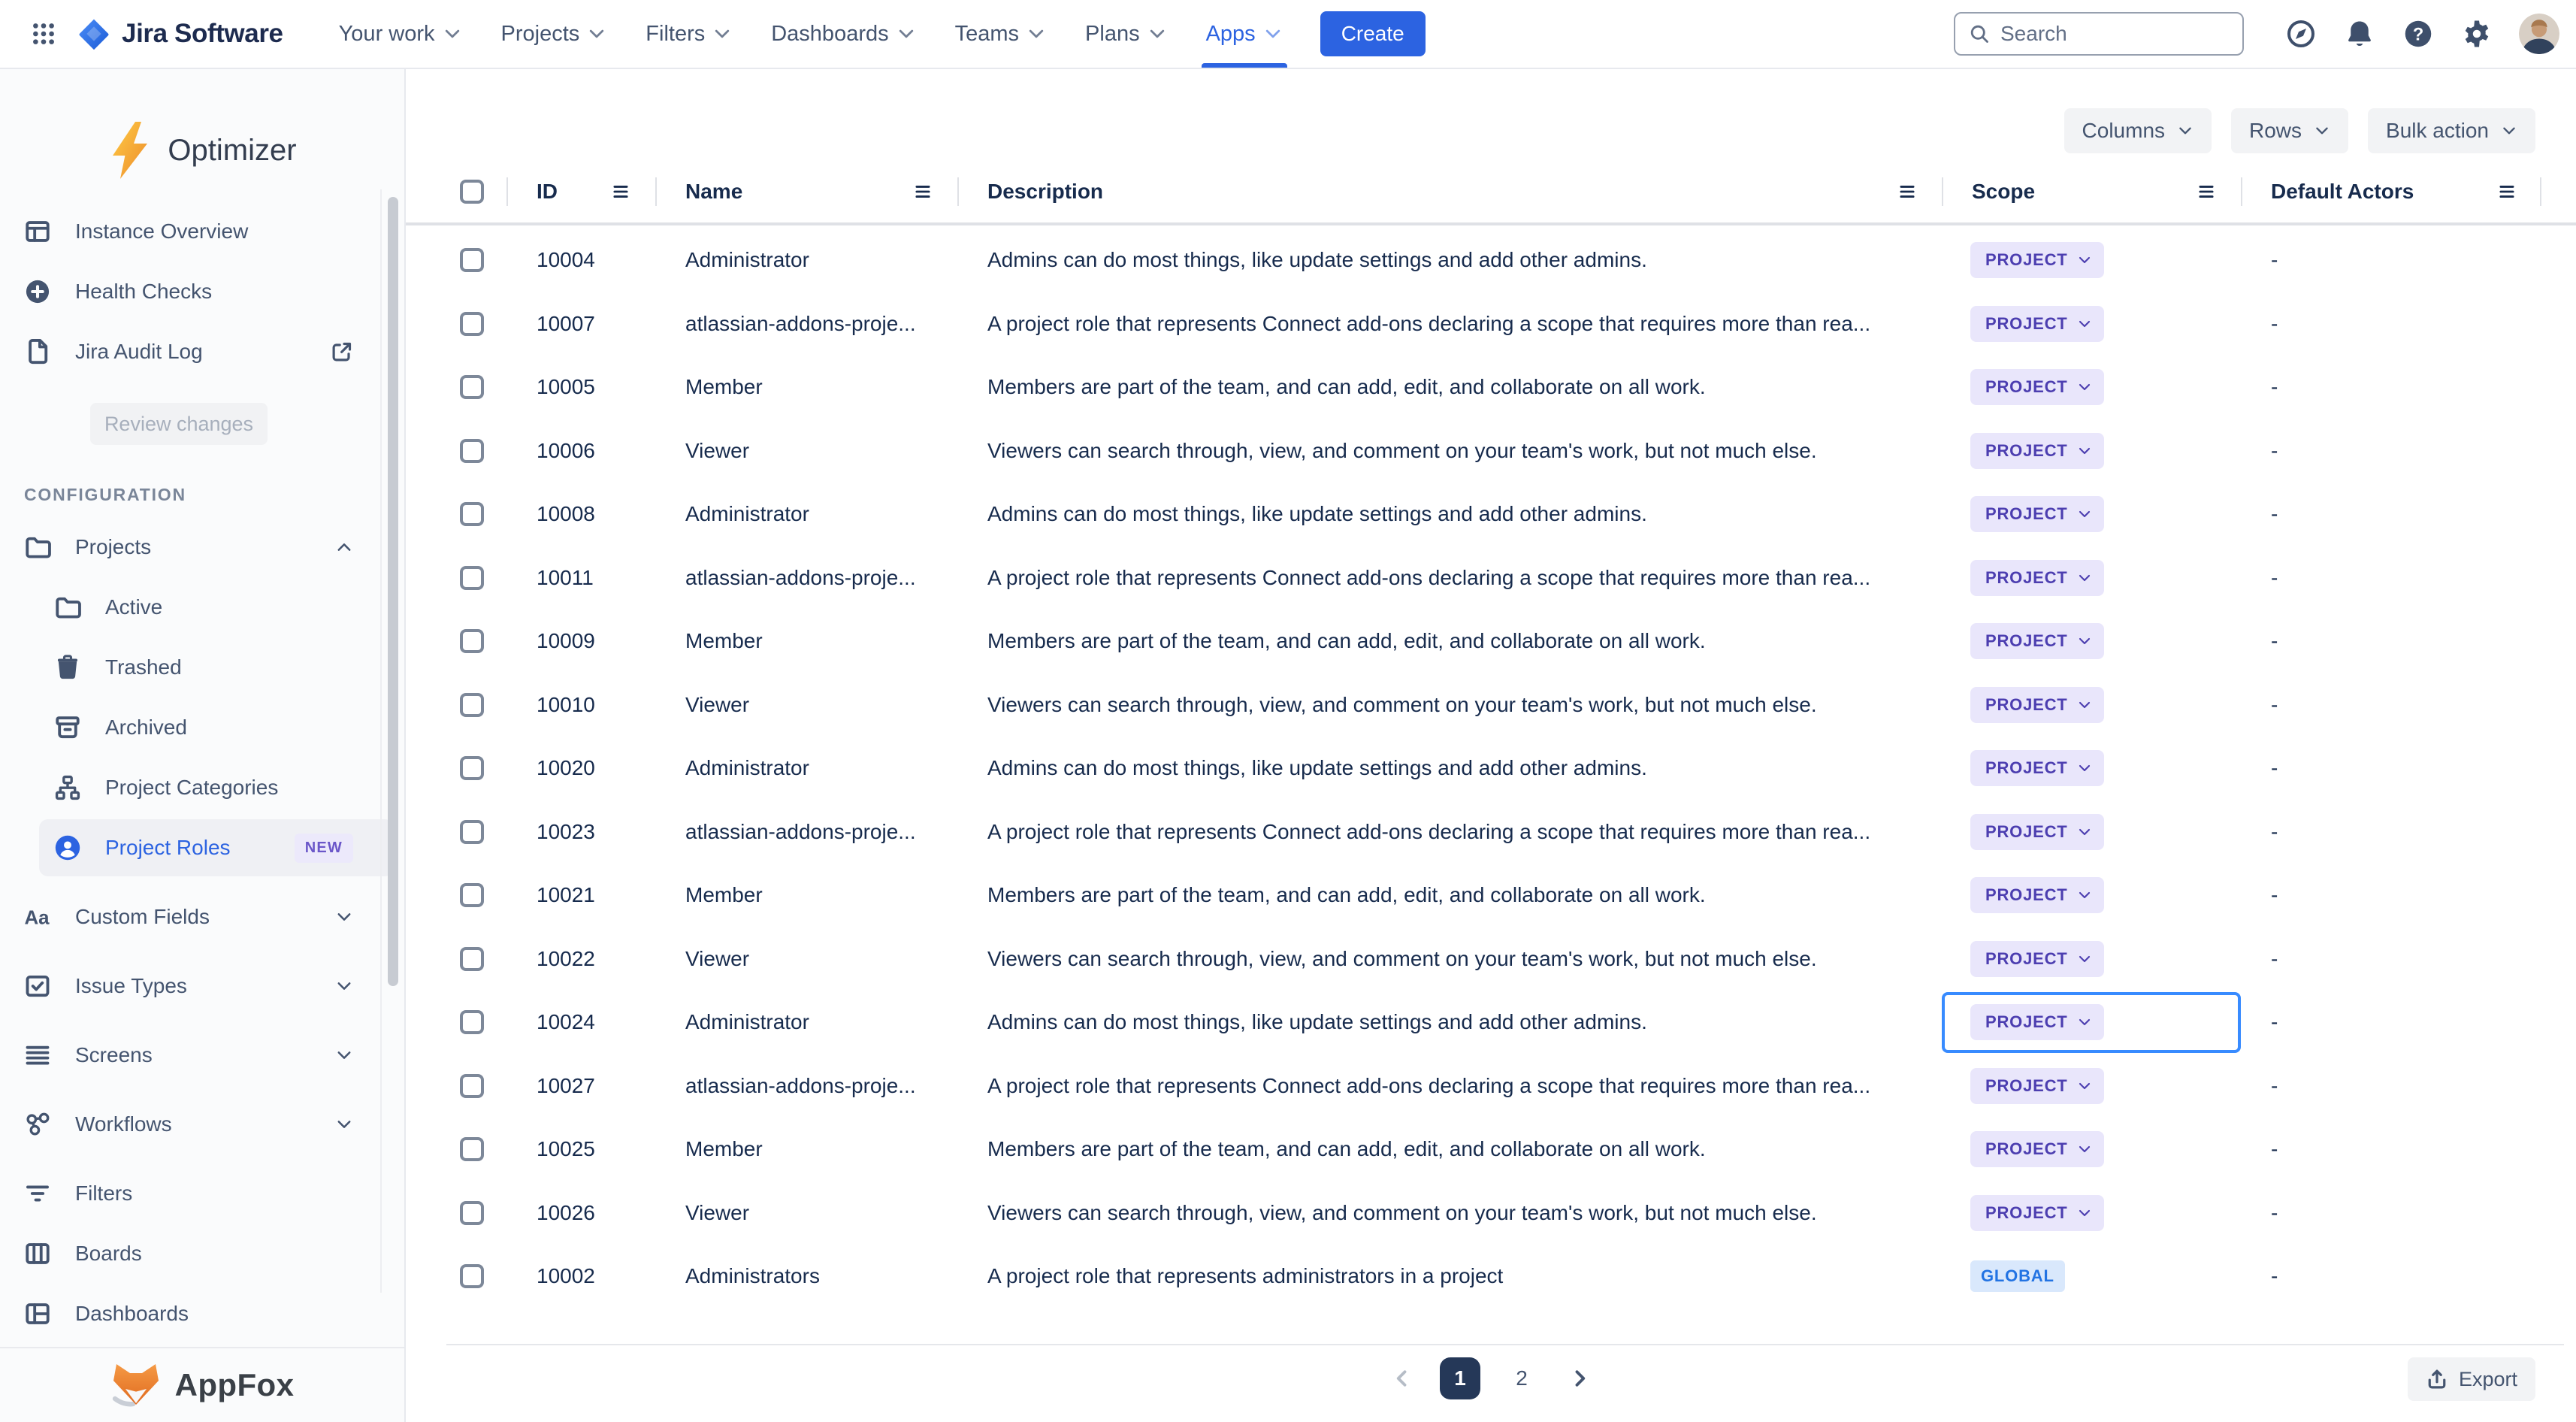 The image size is (2576, 1422). Describe the element at coordinates (202, 1254) in the screenshot. I see `sidebar-item-boards: Boards` at that location.